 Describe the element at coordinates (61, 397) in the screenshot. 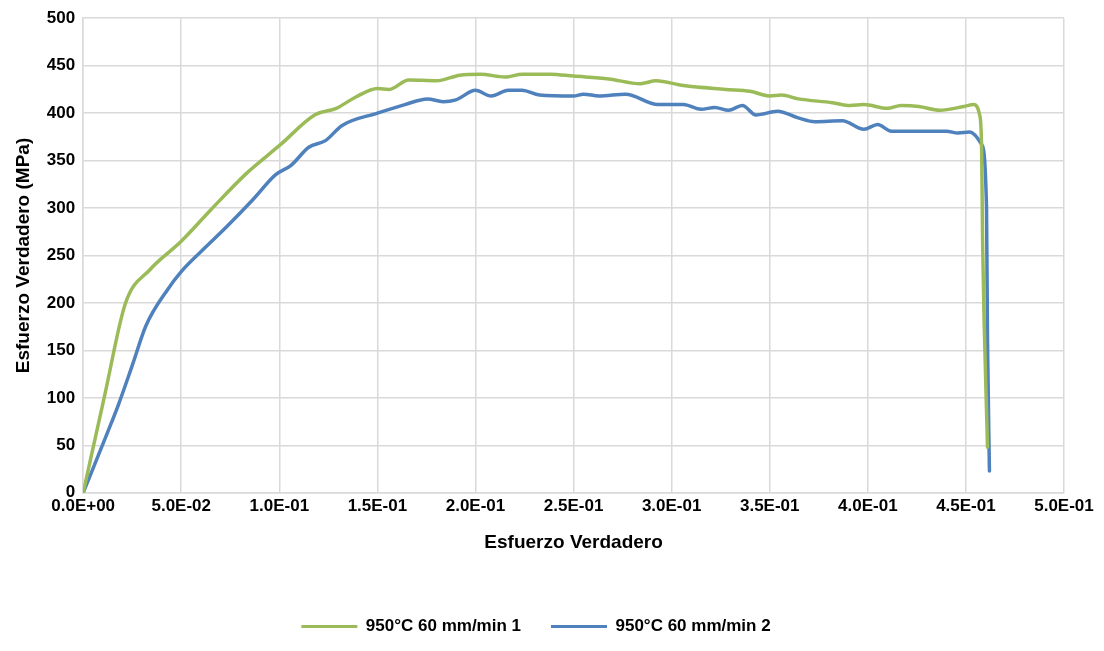

I see `y-tick-label: 100` at that location.